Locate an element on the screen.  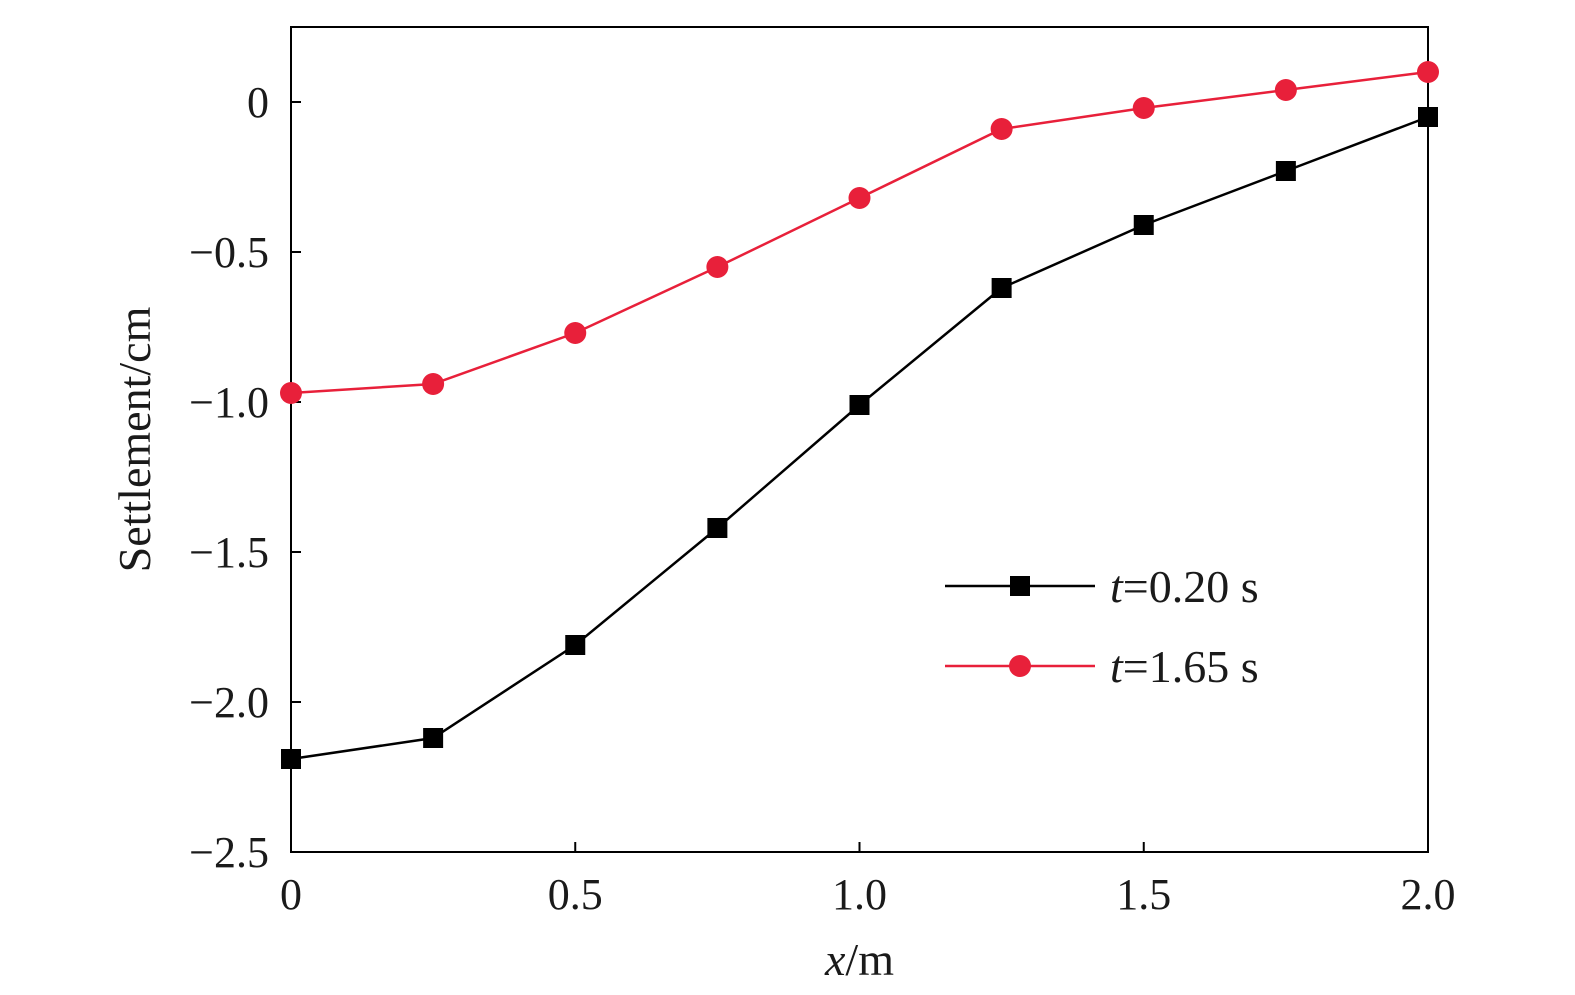
y-tick-label: −2.5 is located at coordinates (229, 852).